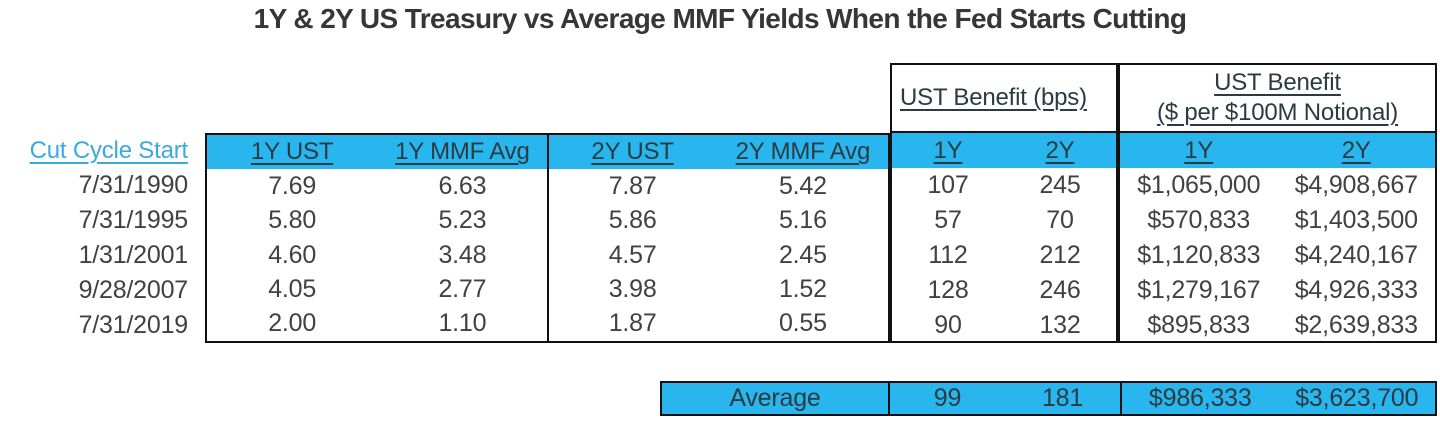 The height and width of the screenshot is (421, 1440). I want to click on average-usd-cells: $986,333 $3,623,700, so click(1278, 398).